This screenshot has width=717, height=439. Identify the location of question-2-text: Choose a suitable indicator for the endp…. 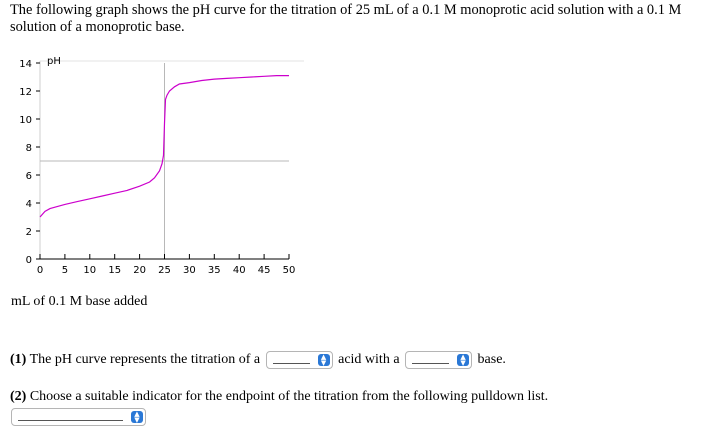
(289, 396).